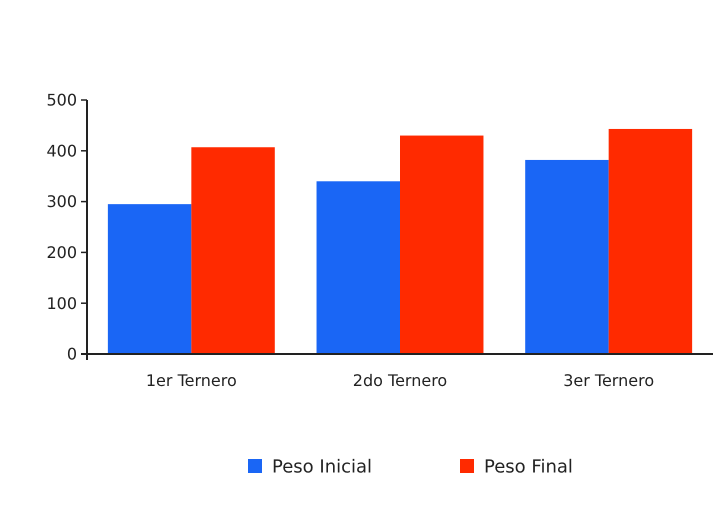  Describe the element at coordinates (71, 354) in the screenshot. I see `y-tick-label: 0` at that location.